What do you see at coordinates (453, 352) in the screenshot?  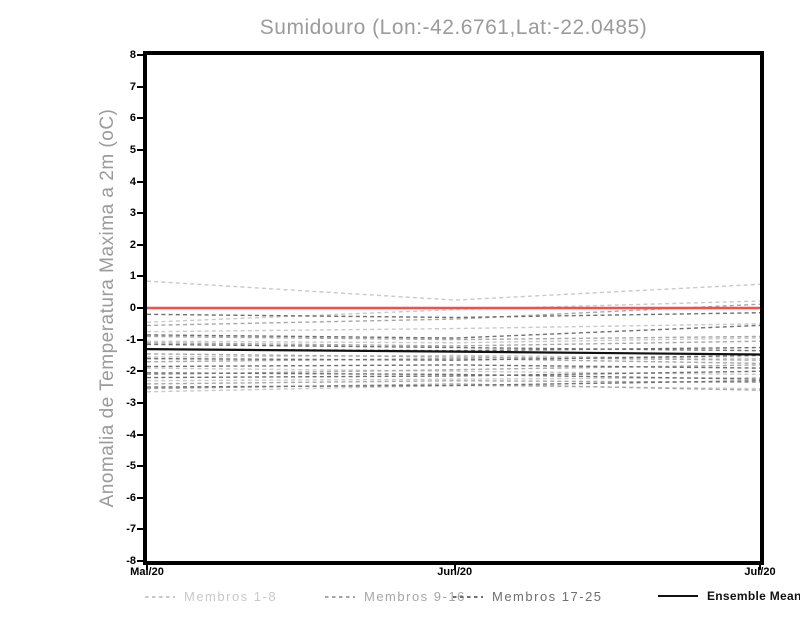 I see `ensemble-mean-line` at bounding box center [453, 352].